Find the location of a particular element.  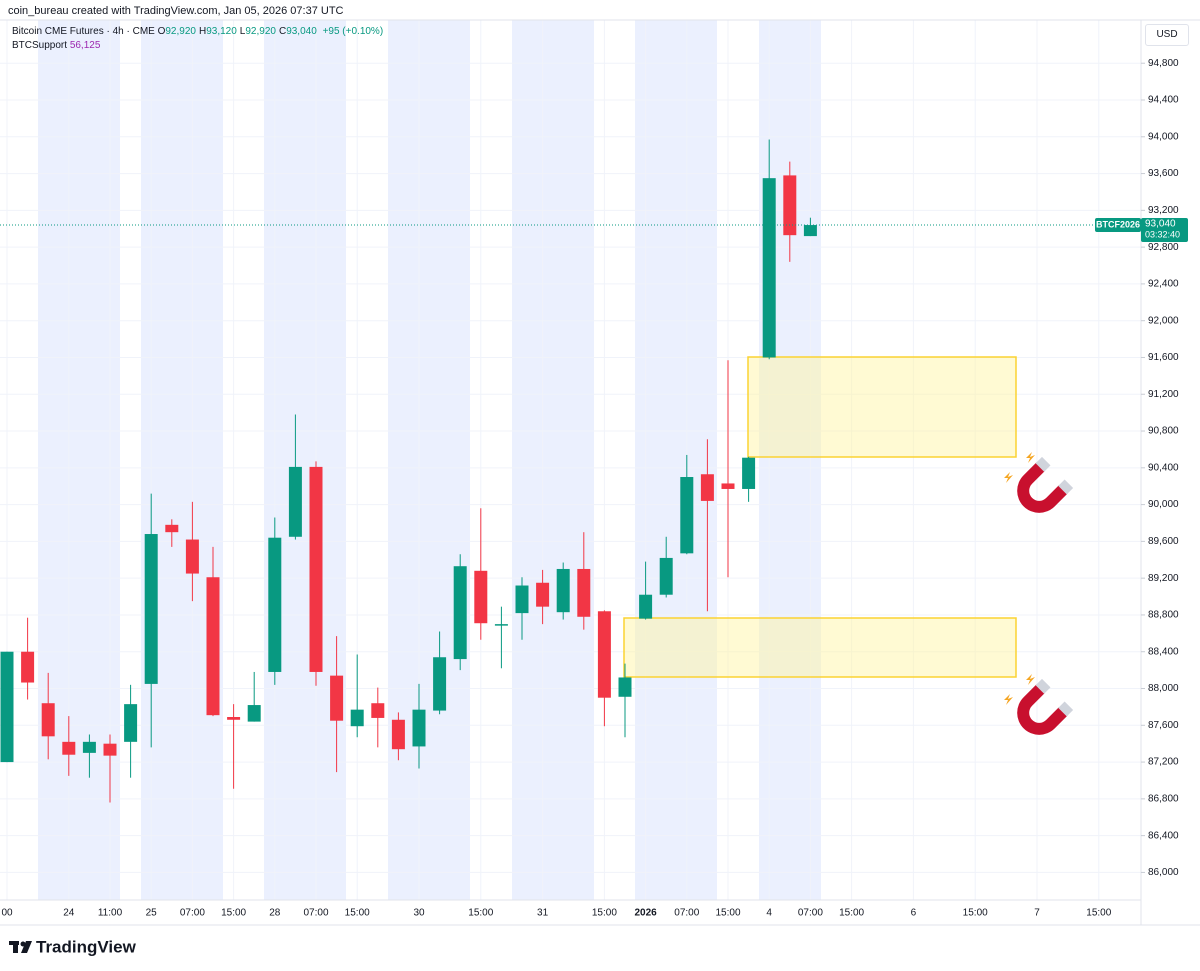

ohlc-value: 93,120 is located at coordinates (221, 31).